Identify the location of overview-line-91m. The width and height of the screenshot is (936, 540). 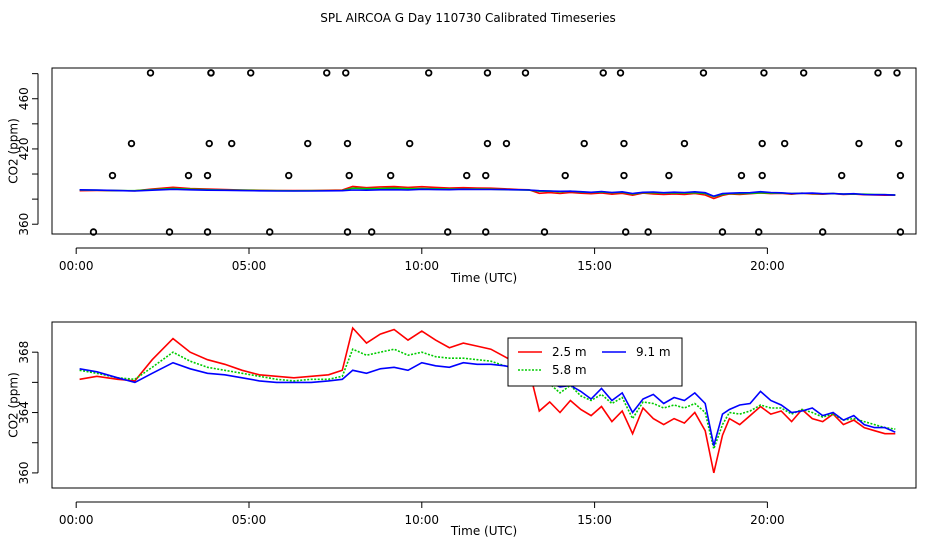
(487, 193).